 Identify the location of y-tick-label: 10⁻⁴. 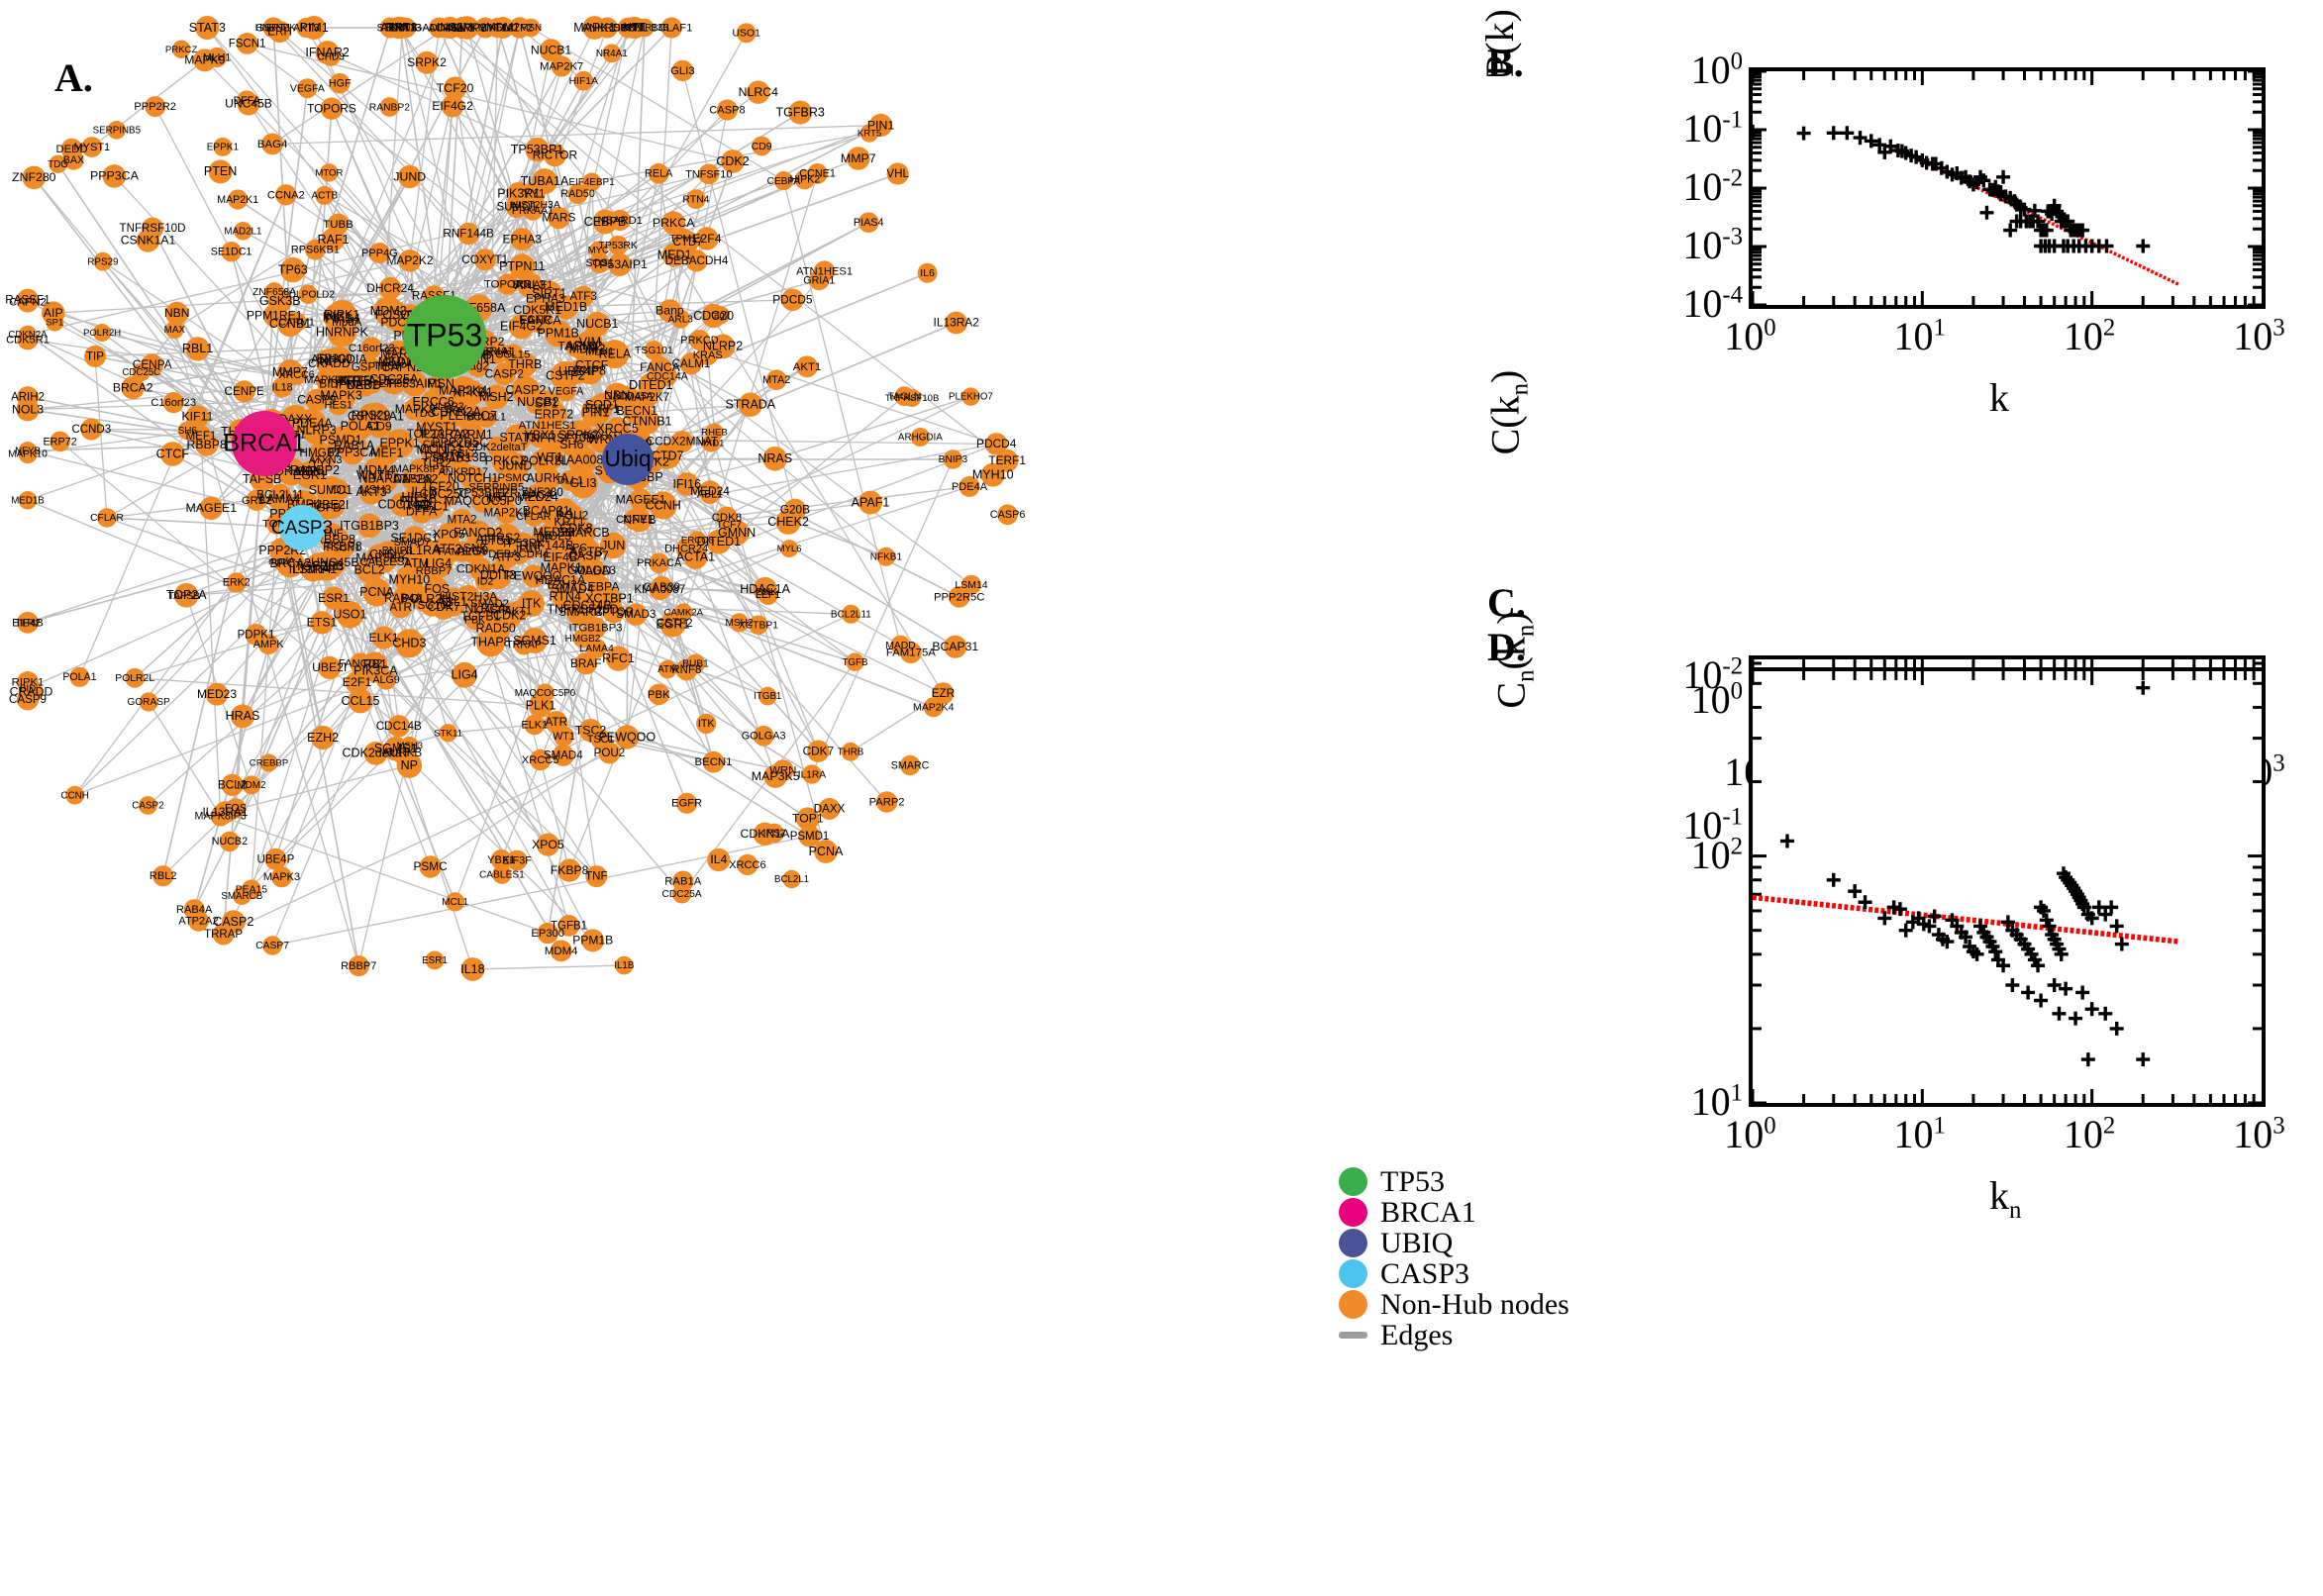
(1713, 304).